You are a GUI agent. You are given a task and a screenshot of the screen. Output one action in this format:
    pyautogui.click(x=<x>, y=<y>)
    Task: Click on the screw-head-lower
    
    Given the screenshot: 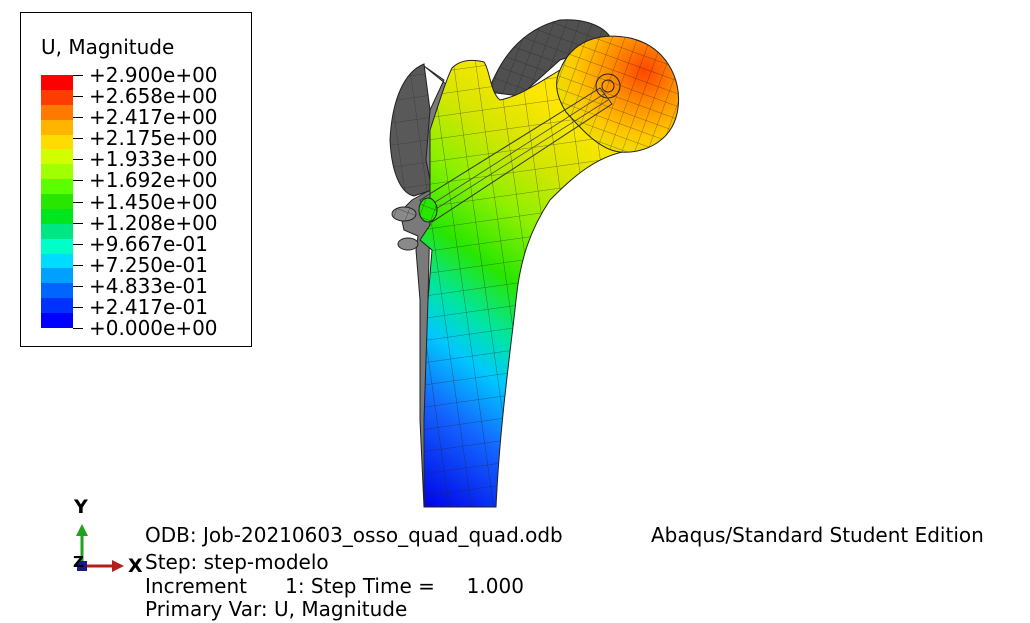 What is the action you would take?
    pyautogui.click(x=408, y=244)
    